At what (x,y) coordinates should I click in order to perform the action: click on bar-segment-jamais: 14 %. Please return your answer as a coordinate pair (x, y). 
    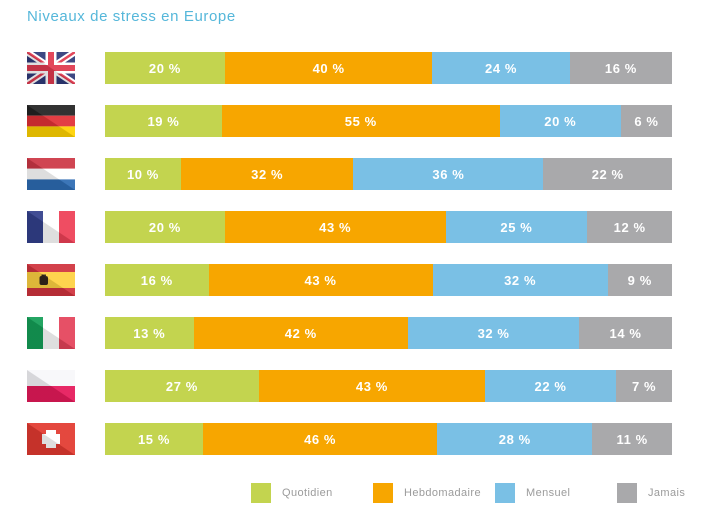
    Looking at the image, I should click on (625, 333).